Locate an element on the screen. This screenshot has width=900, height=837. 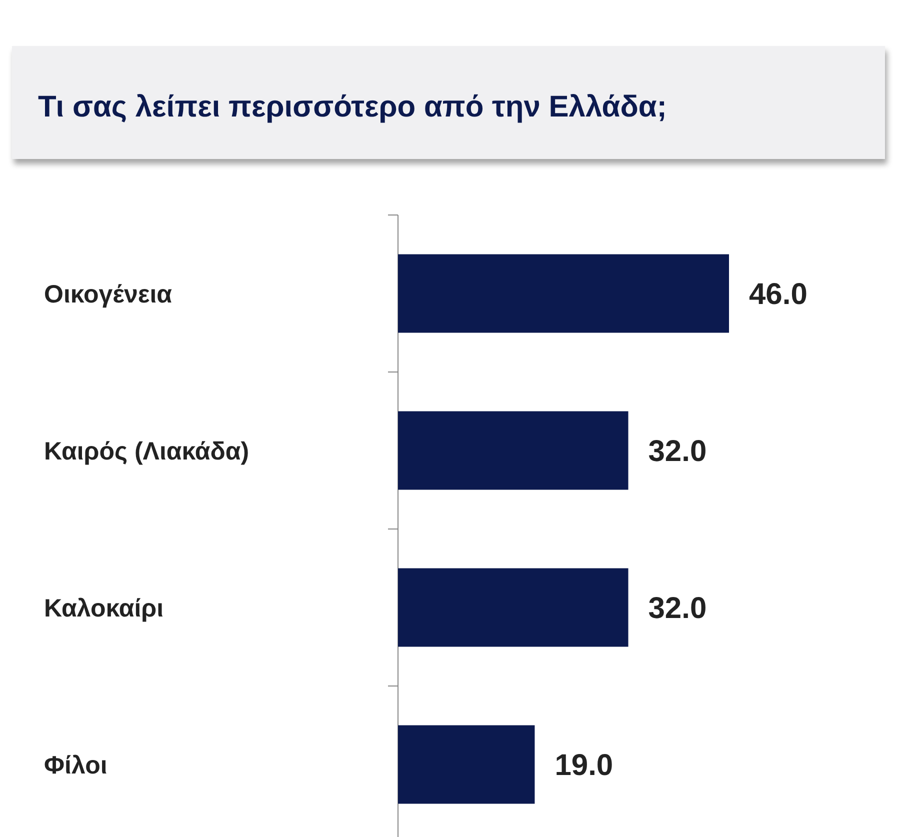
data-label: 19.0 is located at coordinates (584, 765).